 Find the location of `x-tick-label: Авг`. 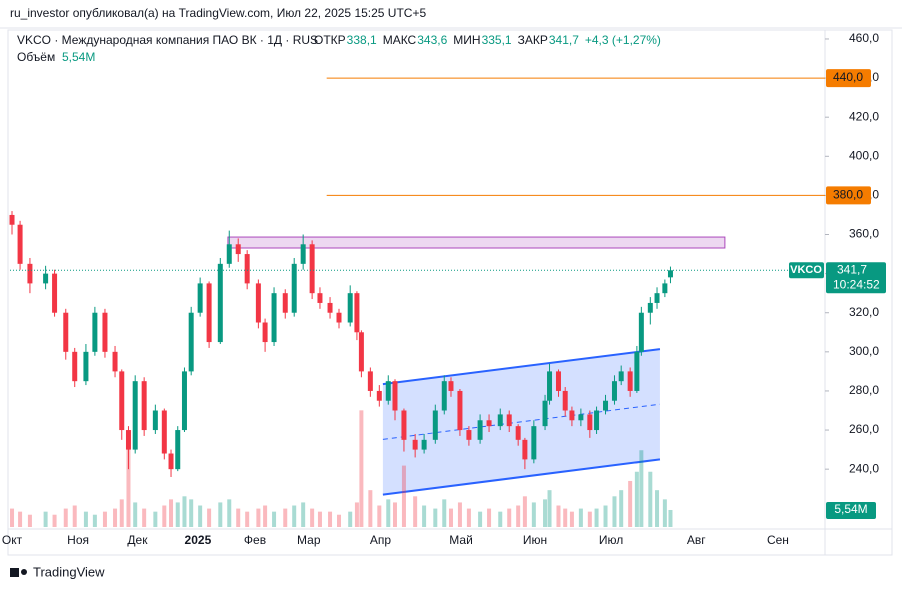

x-tick-label: Авг is located at coordinates (696, 540).